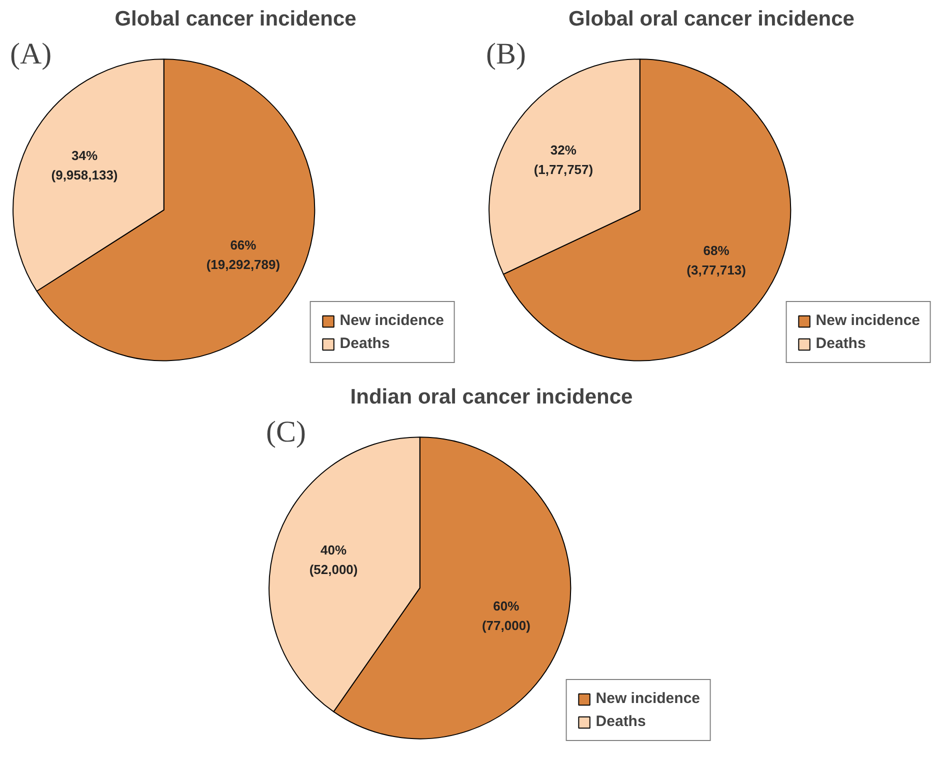 The width and height of the screenshot is (948, 761). I want to click on text: (C), so click(286, 432).